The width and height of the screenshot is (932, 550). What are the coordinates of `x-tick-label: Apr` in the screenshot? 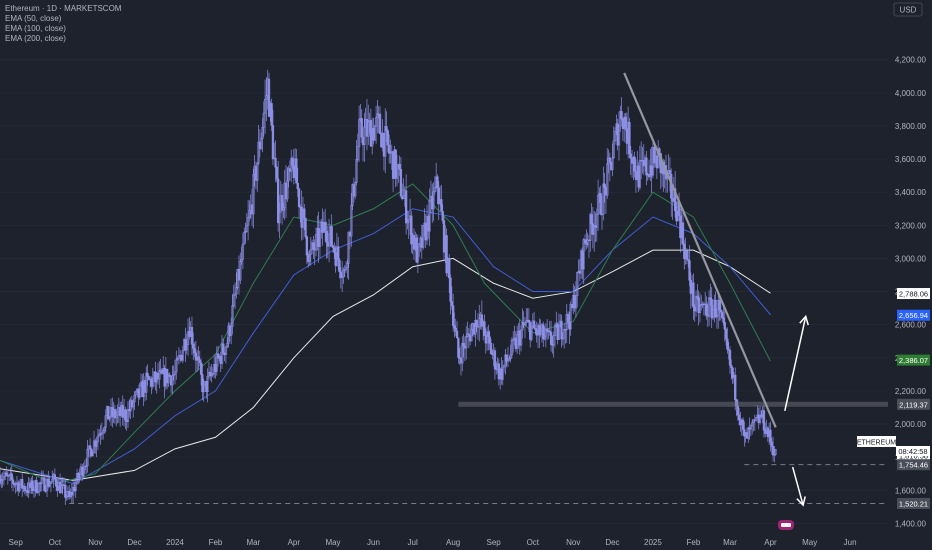 It's located at (770, 542).